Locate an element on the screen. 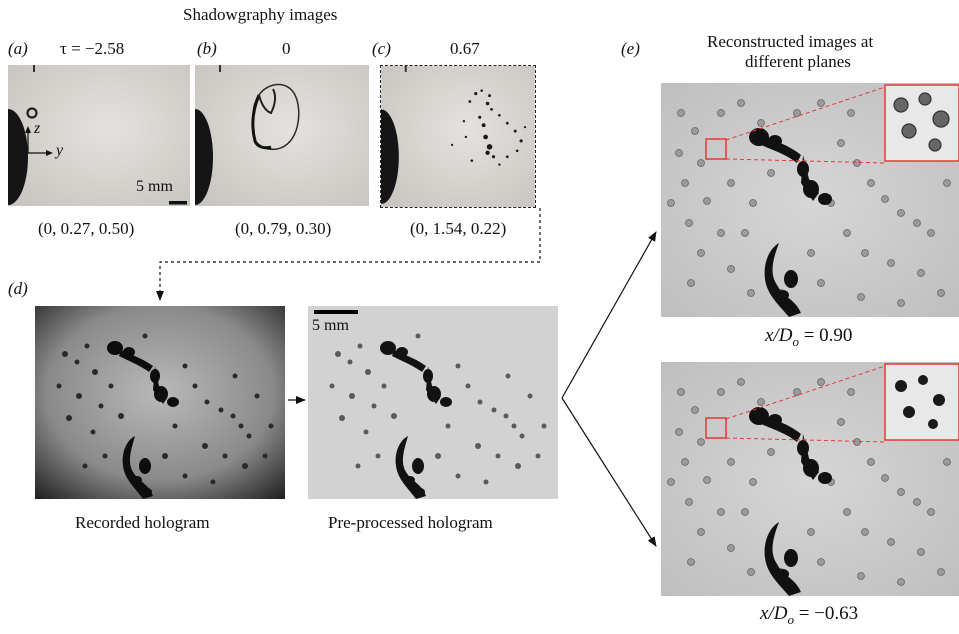 This screenshot has width=959, height=634. fragment-cloud is located at coordinates (488, 127).